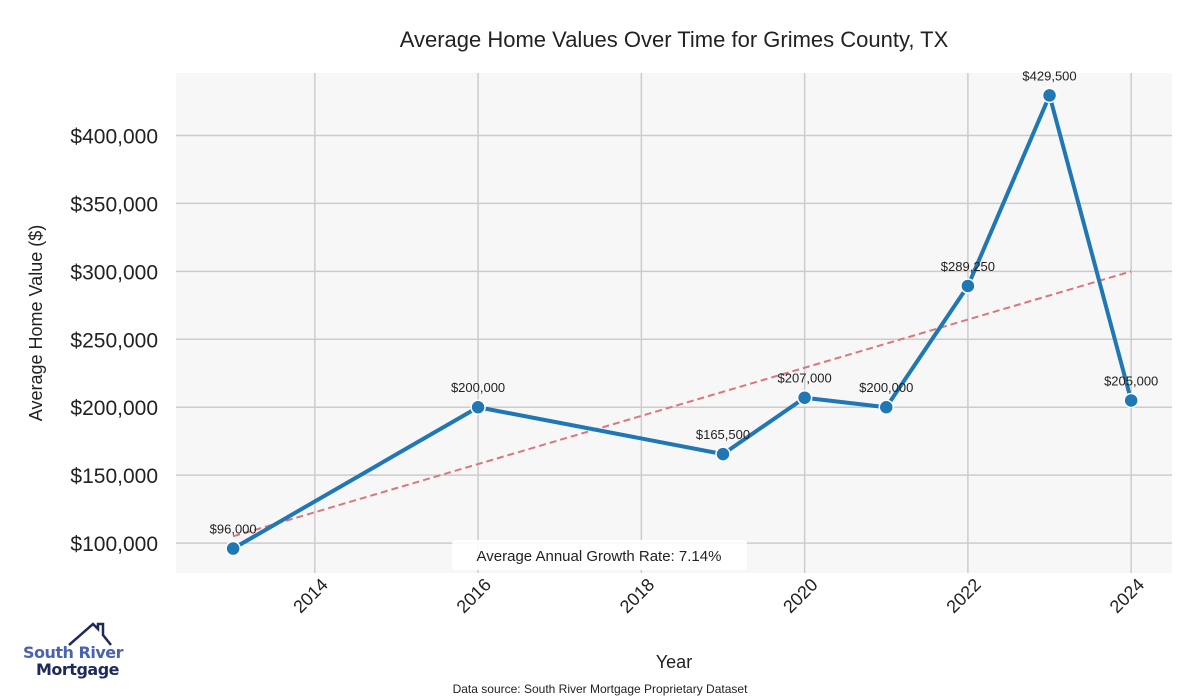 The image size is (1200, 700). What do you see at coordinates (114, 204) in the screenshot?
I see `y-tick-label: $350,000` at bounding box center [114, 204].